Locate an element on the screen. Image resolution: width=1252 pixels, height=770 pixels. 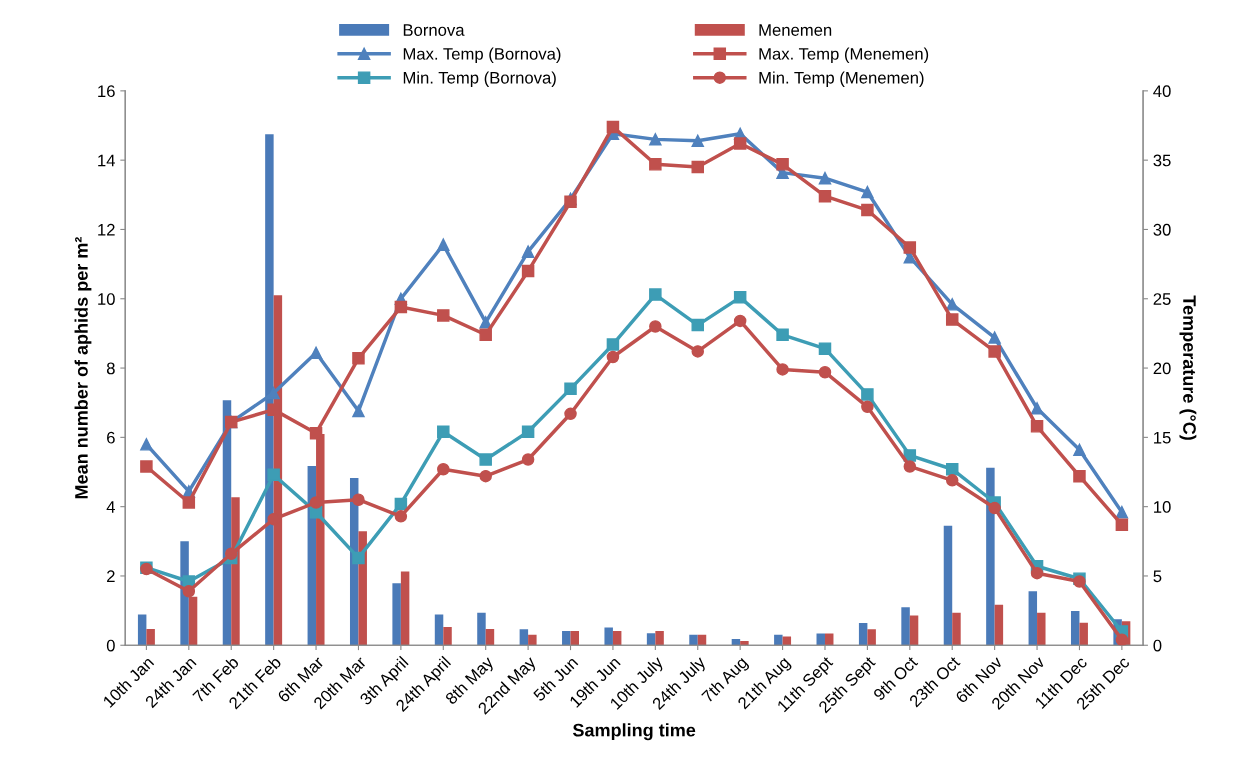
y-tick-label: 12 is located at coordinates (106, 229).